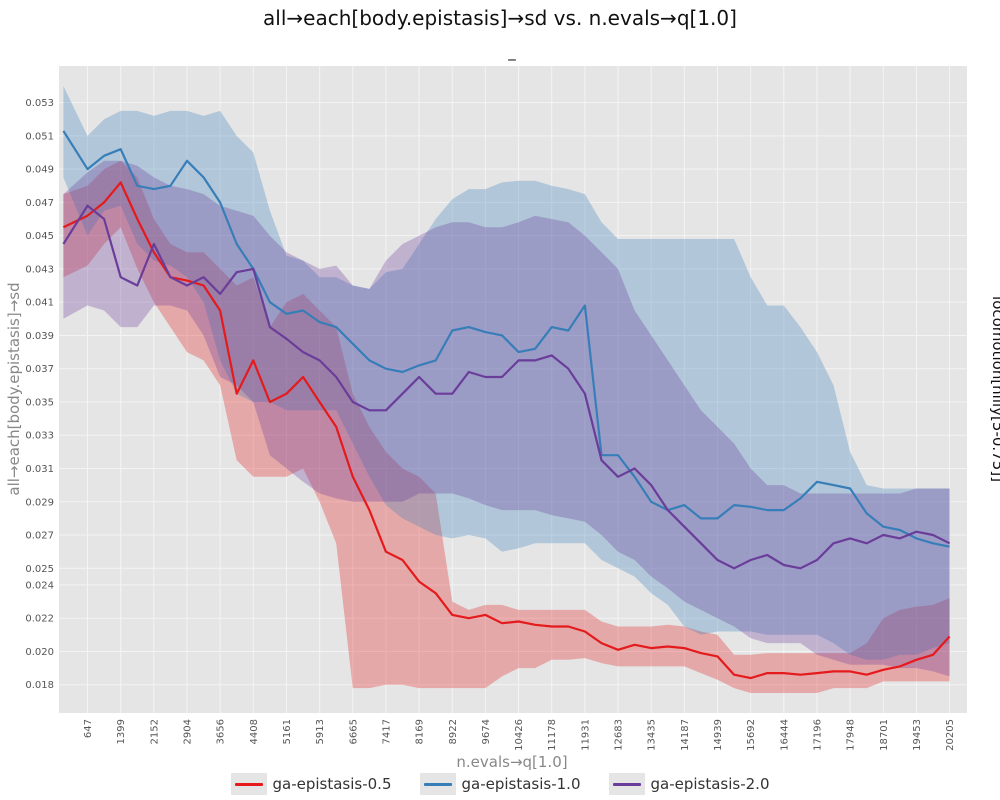 Image resolution: width=1000 pixels, height=800 pixels. I want to click on y-tick-label-2: 0.049, so click(39, 170).